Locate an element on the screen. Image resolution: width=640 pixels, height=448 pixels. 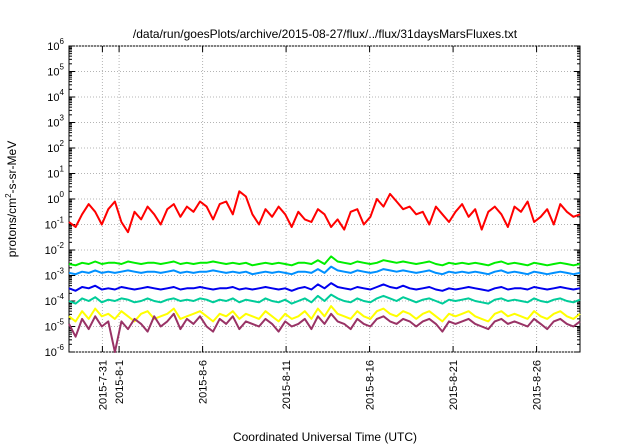
y-tick-label: 10⁻⁵ is located at coordinates (55, 326).